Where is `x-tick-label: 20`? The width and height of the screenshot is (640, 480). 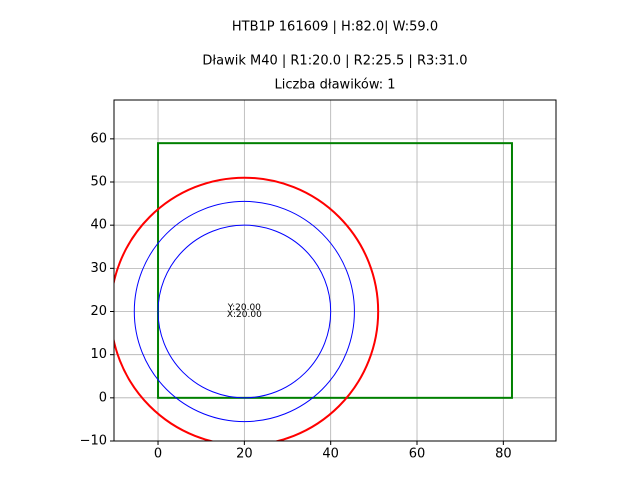 x-tick-label: 20 is located at coordinates (244, 454).